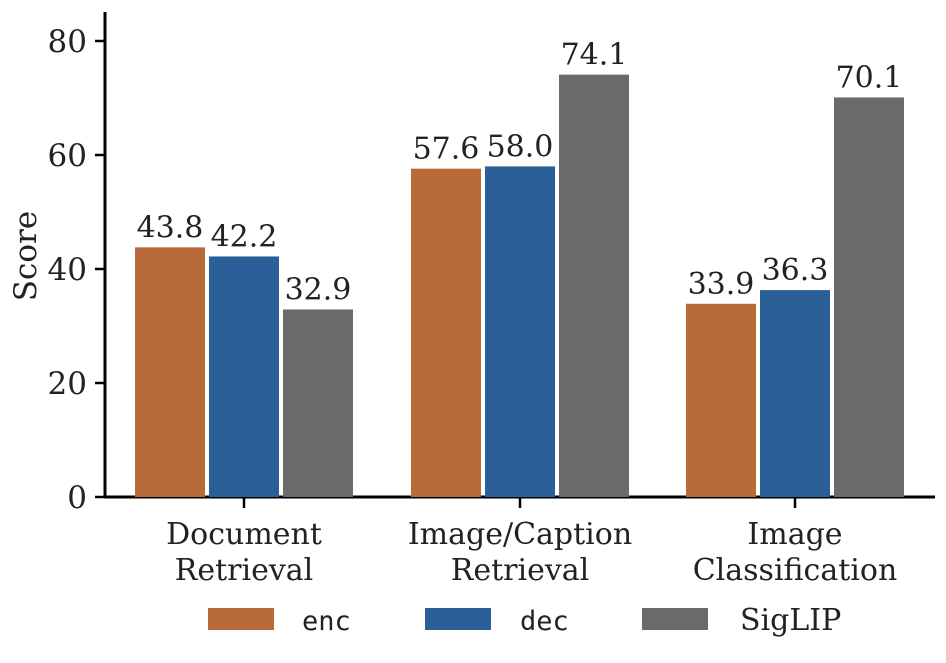  What do you see at coordinates (790, 620) in the screenshot?
I see `legend-label-siglip: SigLIP` at bounding box center [790, 620].